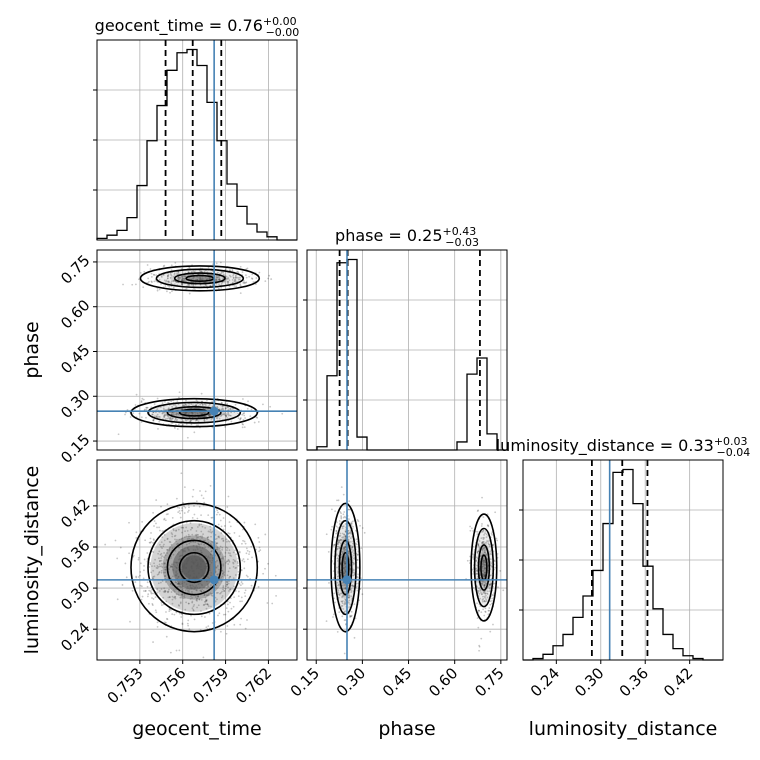 This screenshot has width=760, height=760. Describe the element at coordinates (623, 548) in the screenshot. I see `hist-panel-luminosity_distance: luminosity_distance = 0.33+0.03 −0.04` at that location.